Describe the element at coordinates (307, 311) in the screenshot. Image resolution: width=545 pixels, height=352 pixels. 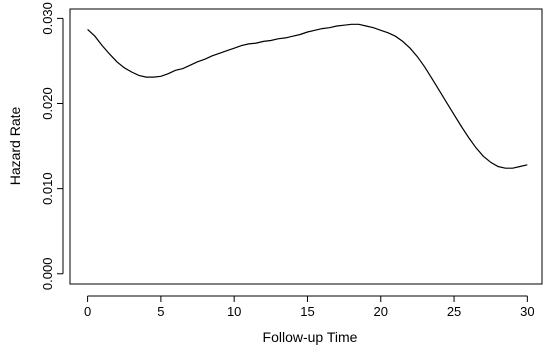
I see `x-tick-label: 15` at that location.